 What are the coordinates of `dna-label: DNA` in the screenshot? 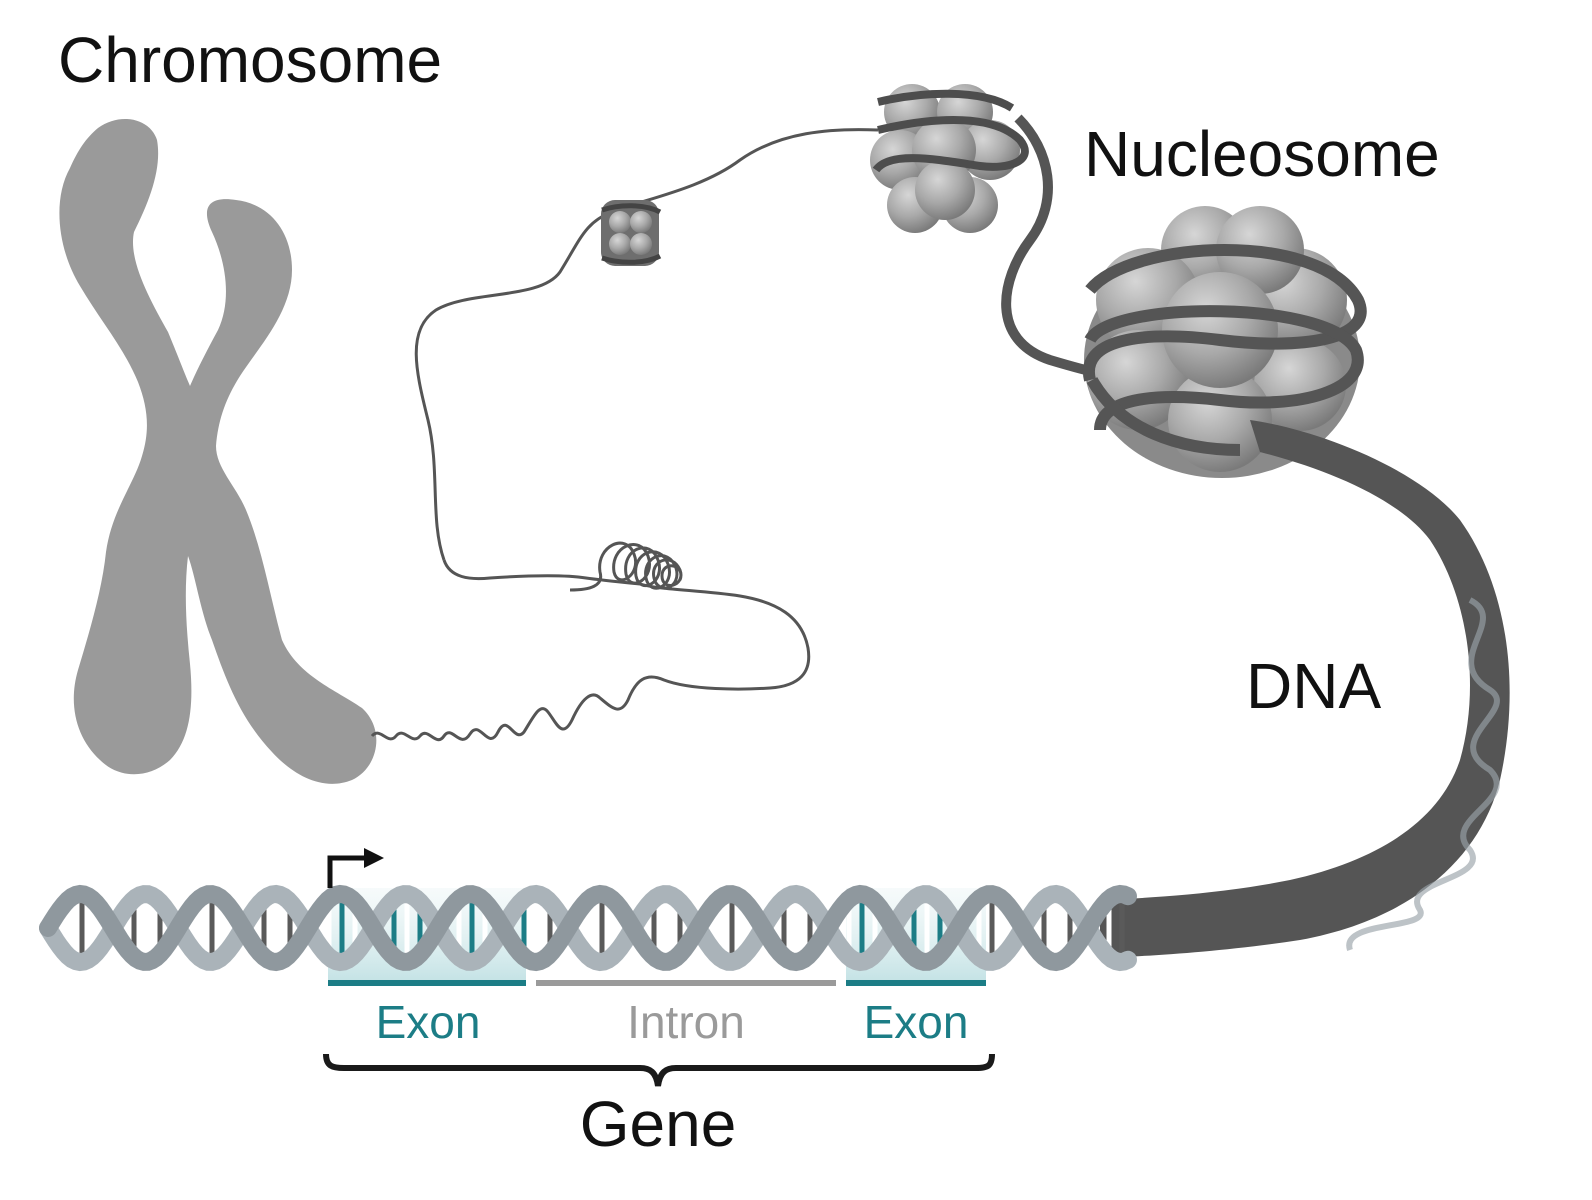 It's located at (1313, 686).